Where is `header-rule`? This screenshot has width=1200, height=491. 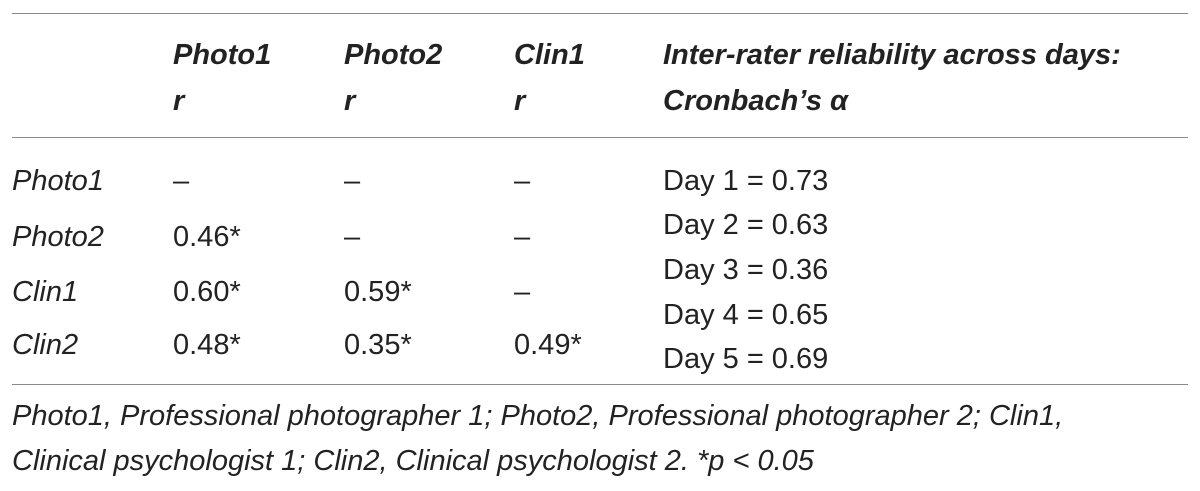
header-rule is located at coordinates (600, 137).